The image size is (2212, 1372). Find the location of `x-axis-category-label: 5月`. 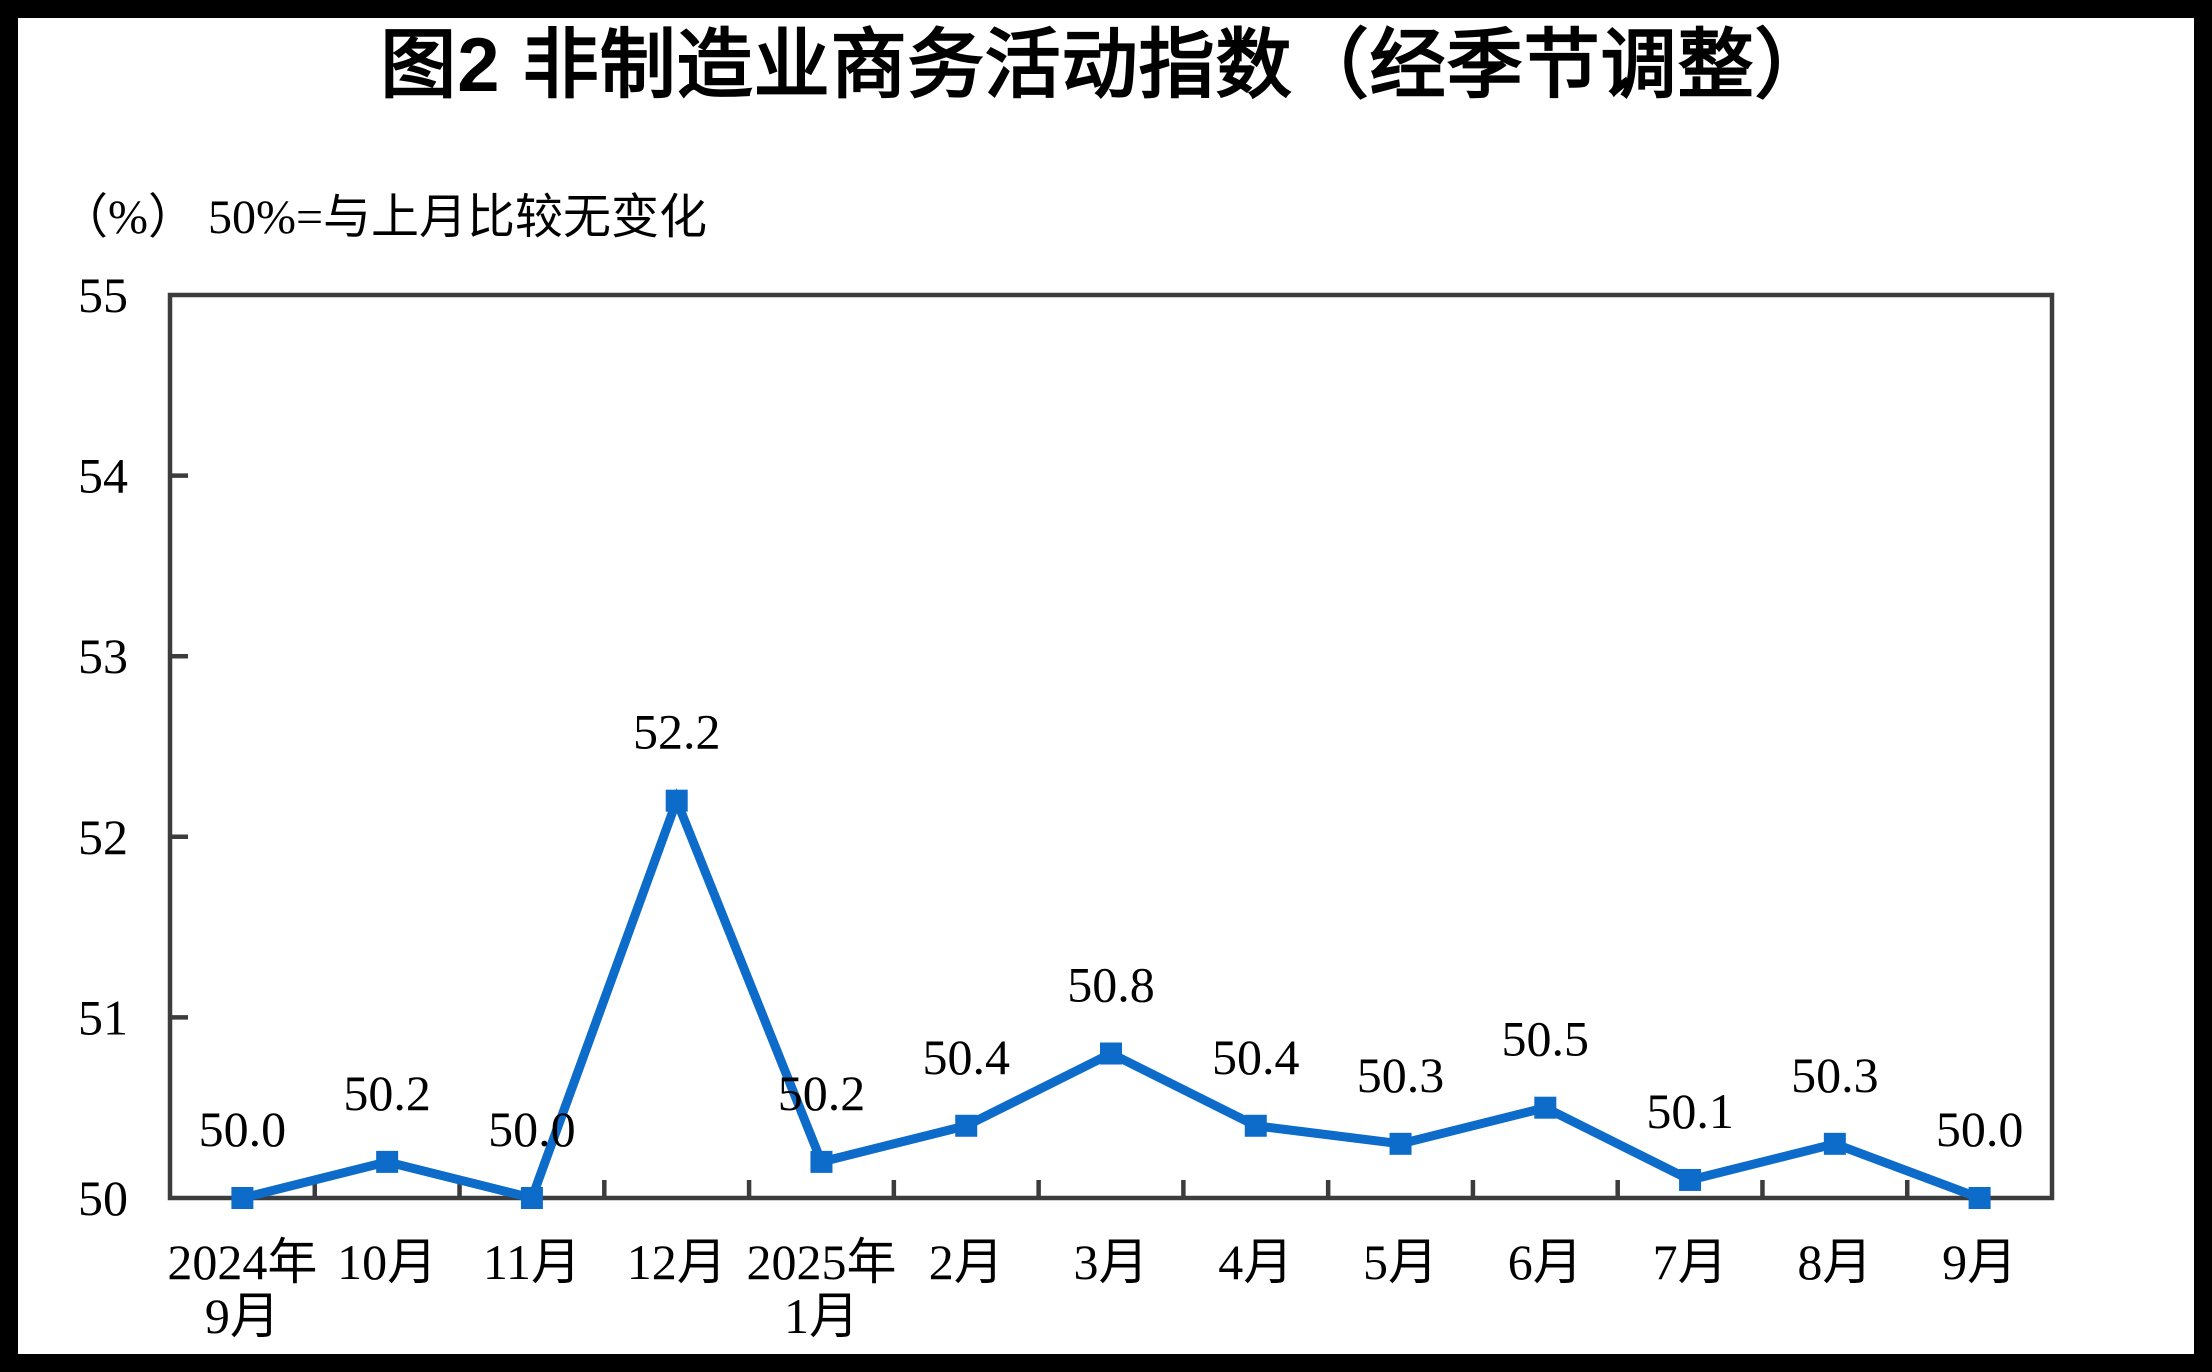

x-axis-category-label: 5月 is located at coordinates (1400, 1262).